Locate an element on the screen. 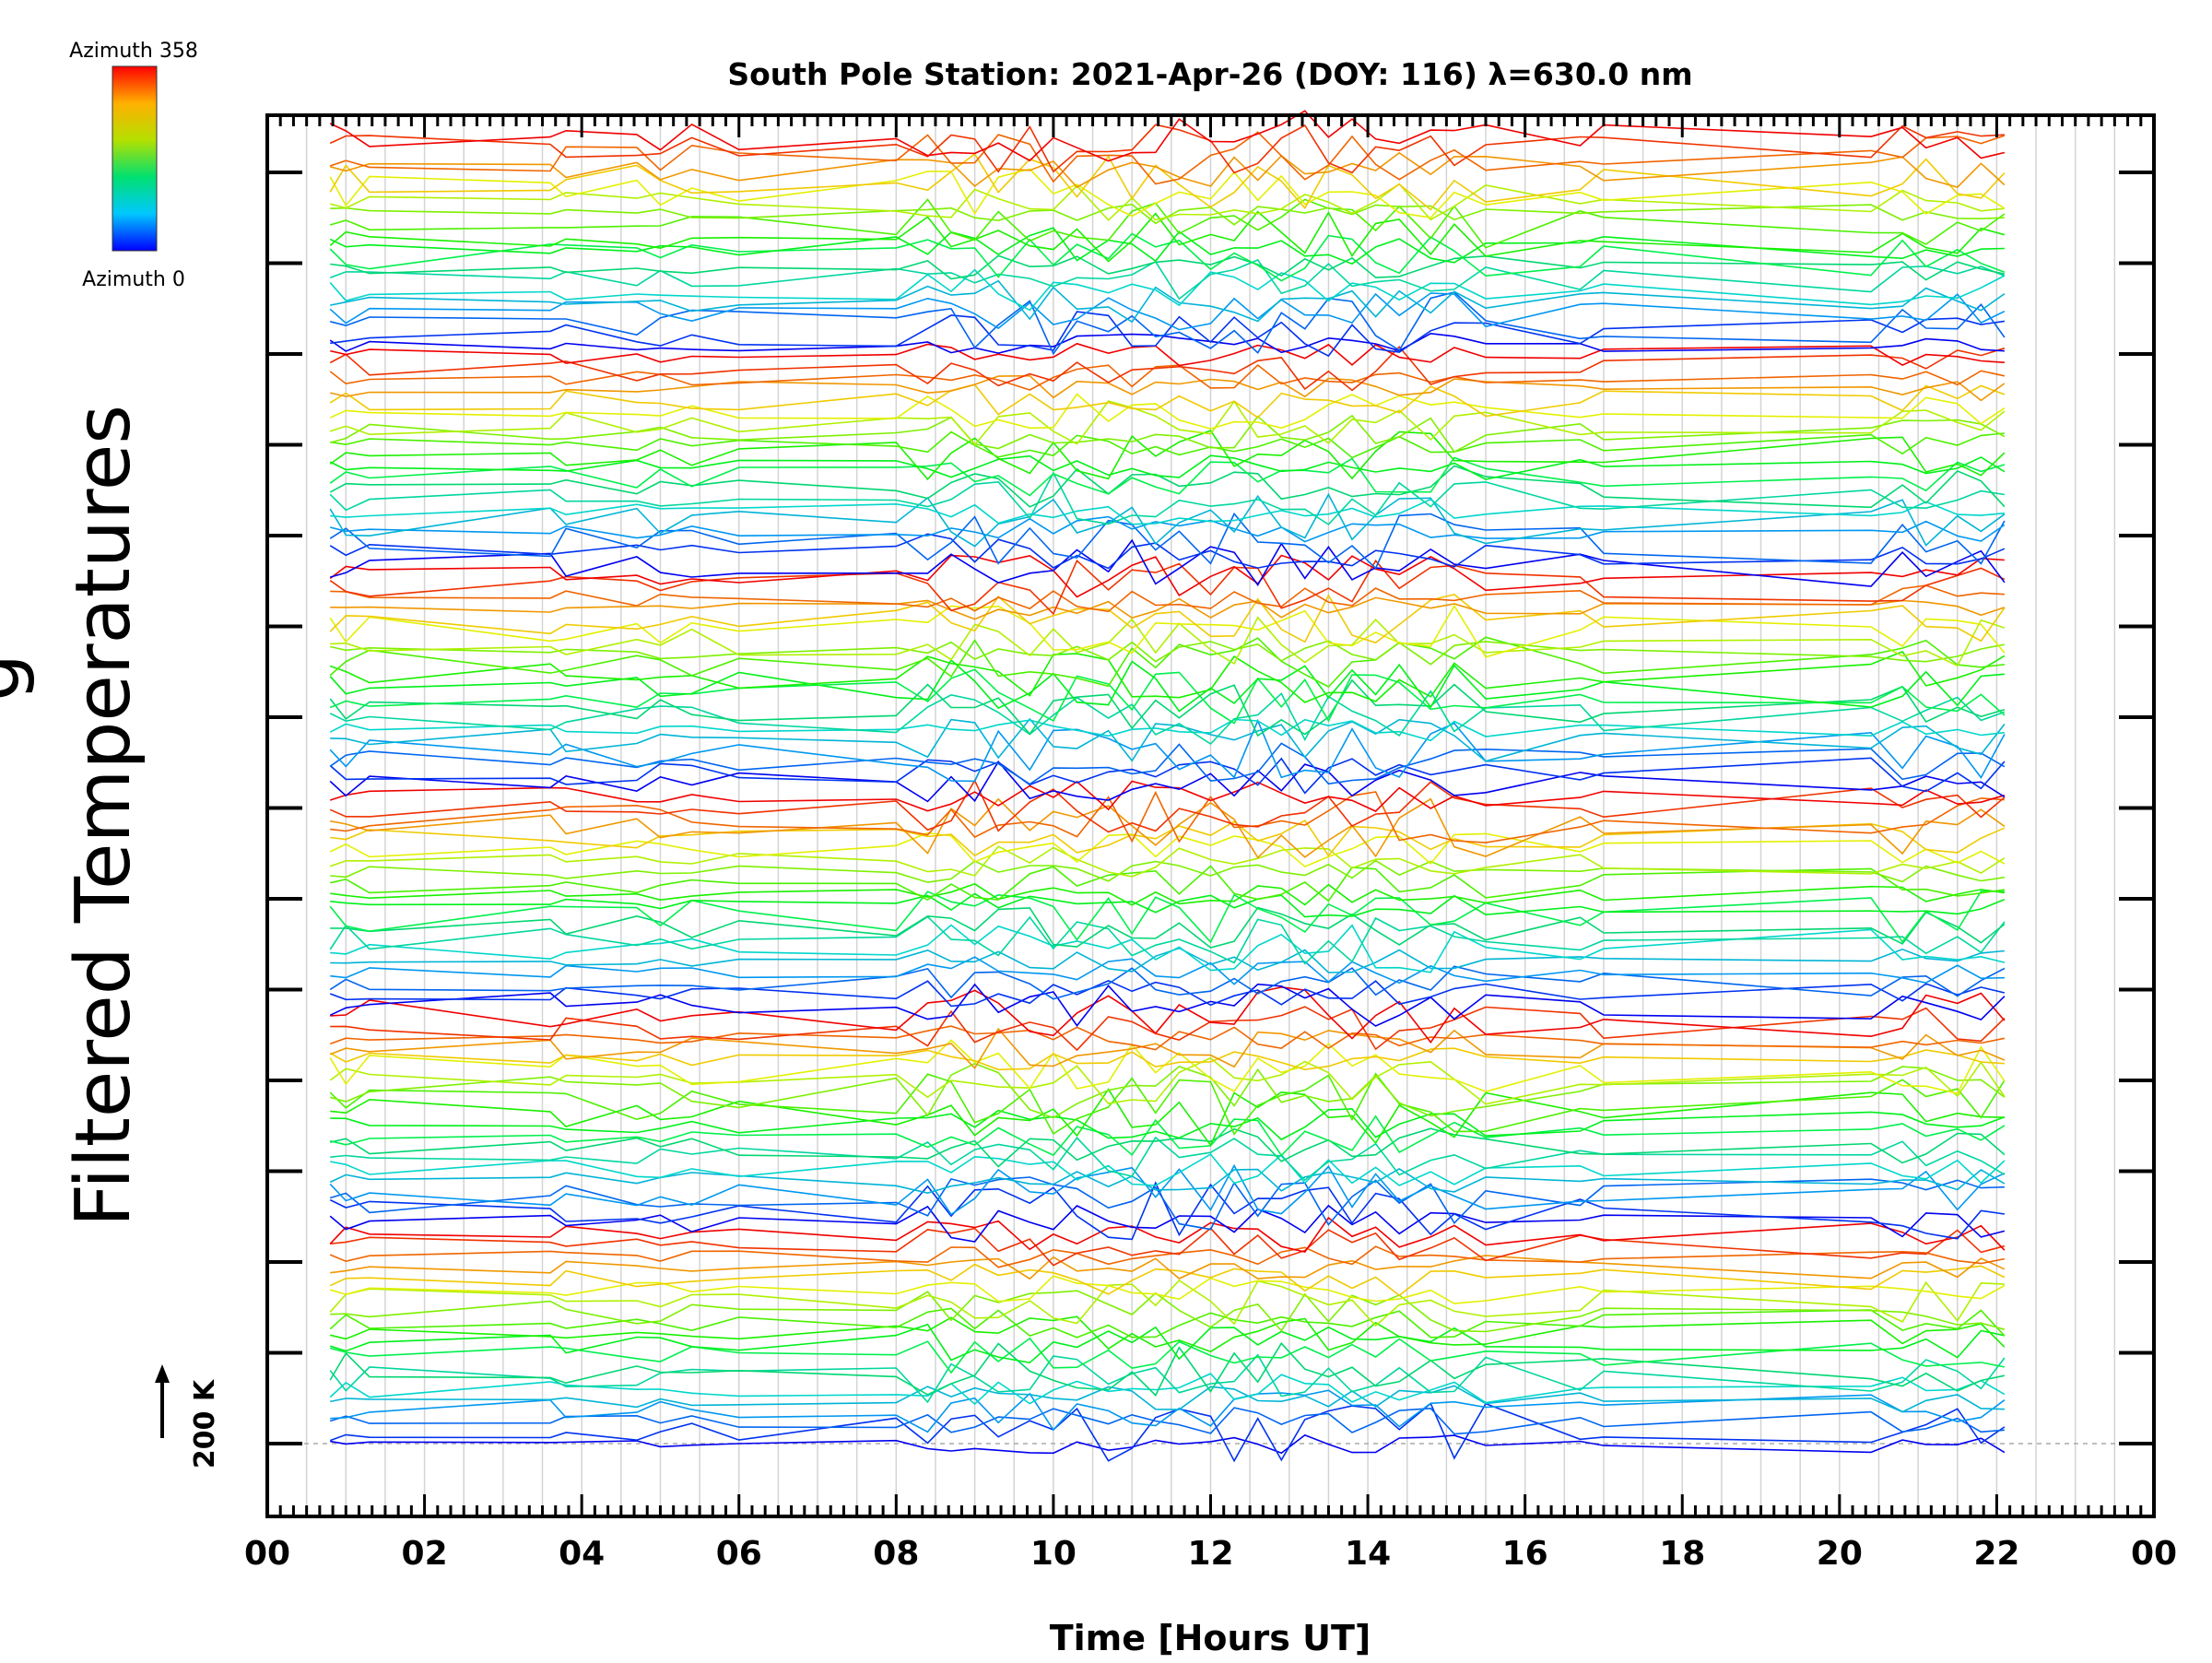 The image size is (2212, 1663). scale-bar: 200 K is located at coordinates (188, 1416).